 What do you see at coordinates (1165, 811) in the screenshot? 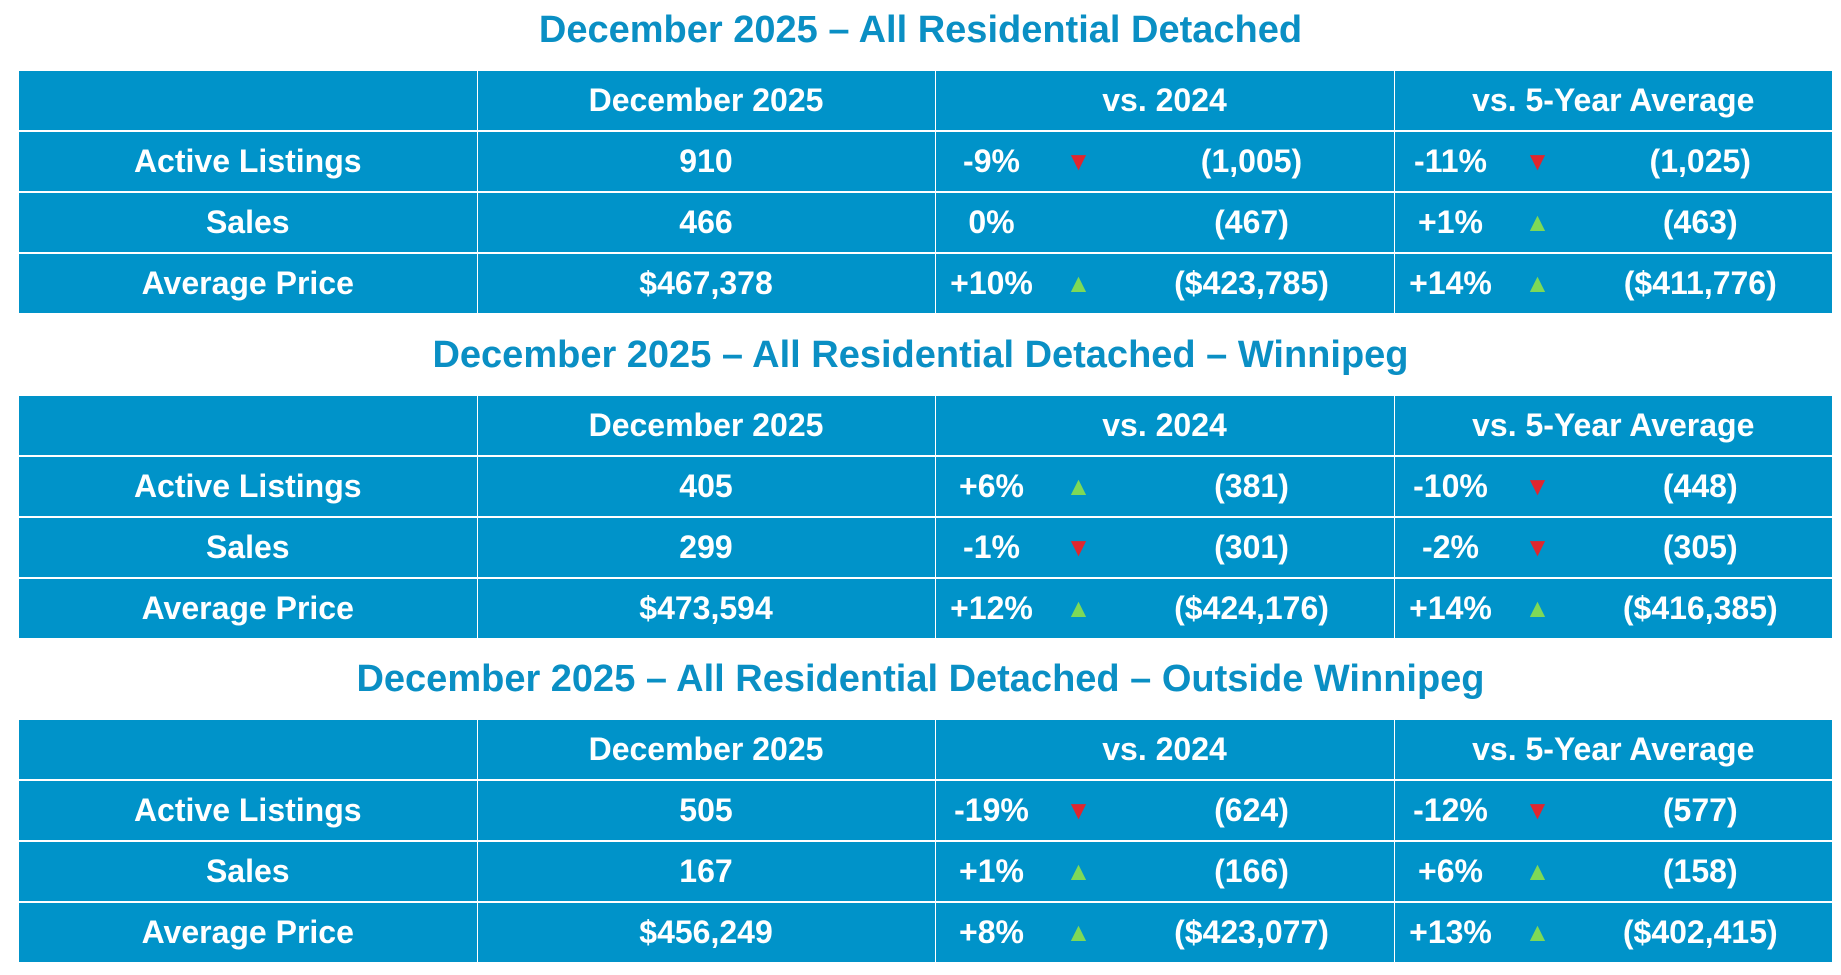
I see `vs-year-cell: -19% ▼ (624)` at bounding box center [1165, 811].